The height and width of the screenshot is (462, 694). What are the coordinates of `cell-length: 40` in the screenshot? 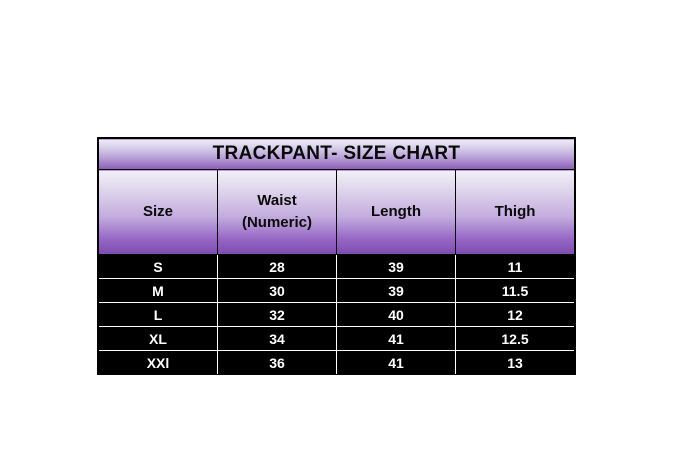 It's located at (396, 314).